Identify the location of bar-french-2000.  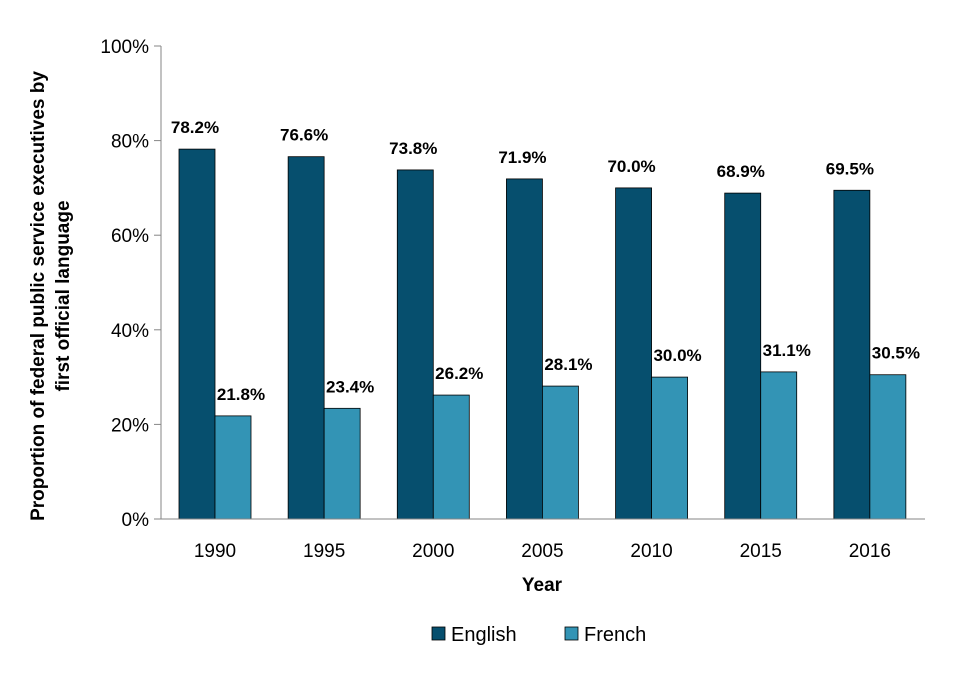
(451, 457).